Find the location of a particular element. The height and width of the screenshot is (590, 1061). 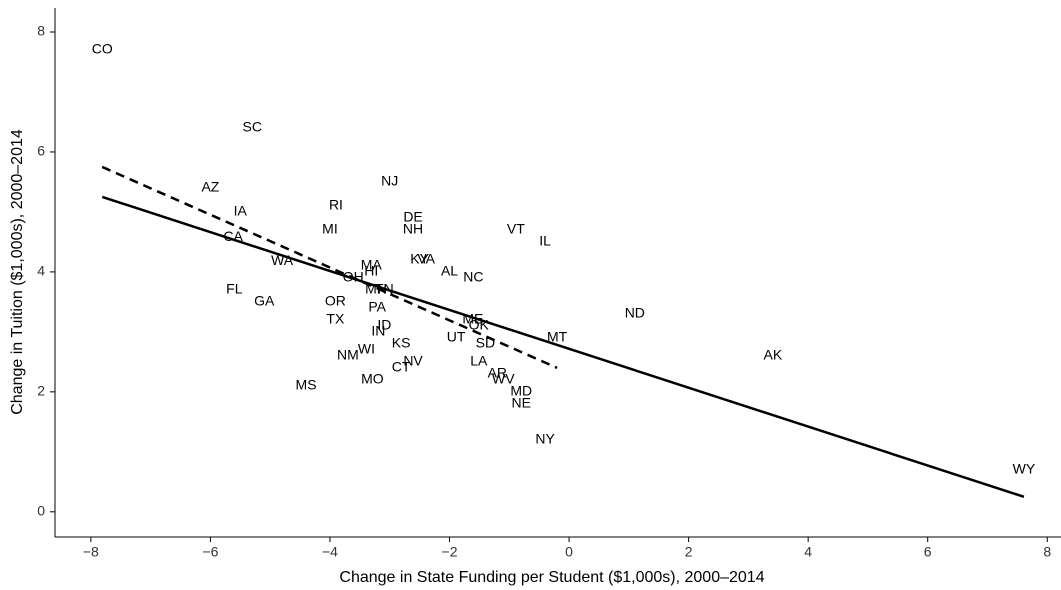

point-label: NM is located at coordinates (348, 355).